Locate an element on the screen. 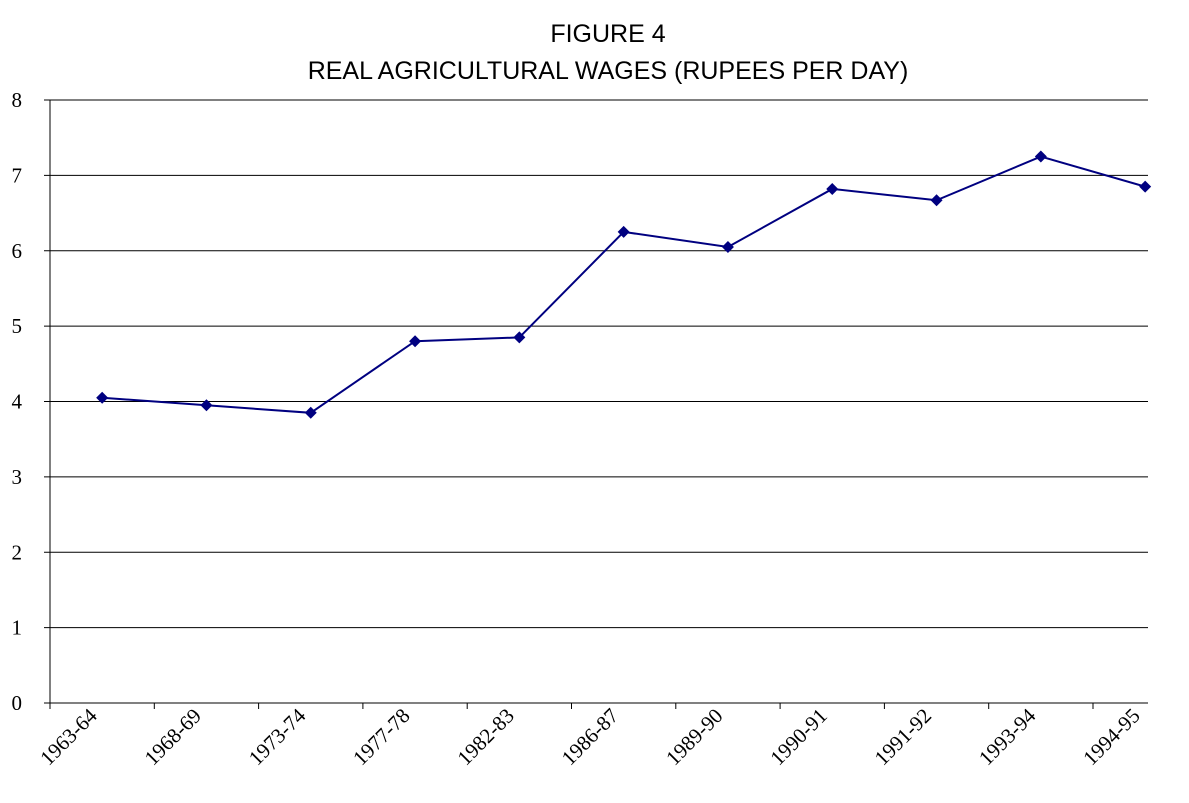  y-tick-label: 7 is located at coordinates (17, 175).